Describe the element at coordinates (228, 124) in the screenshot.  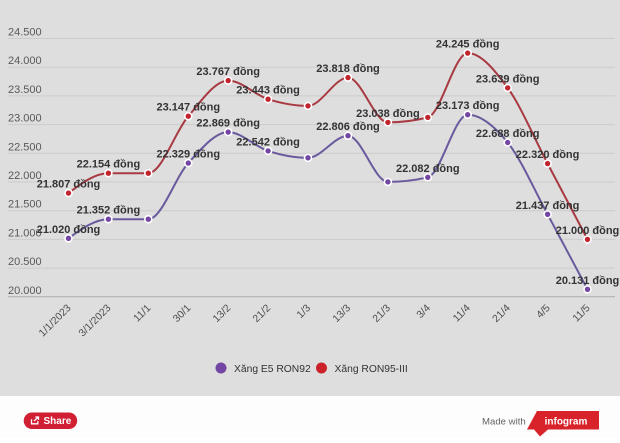
I see `svg-text: 22.869 đồng` at that location.